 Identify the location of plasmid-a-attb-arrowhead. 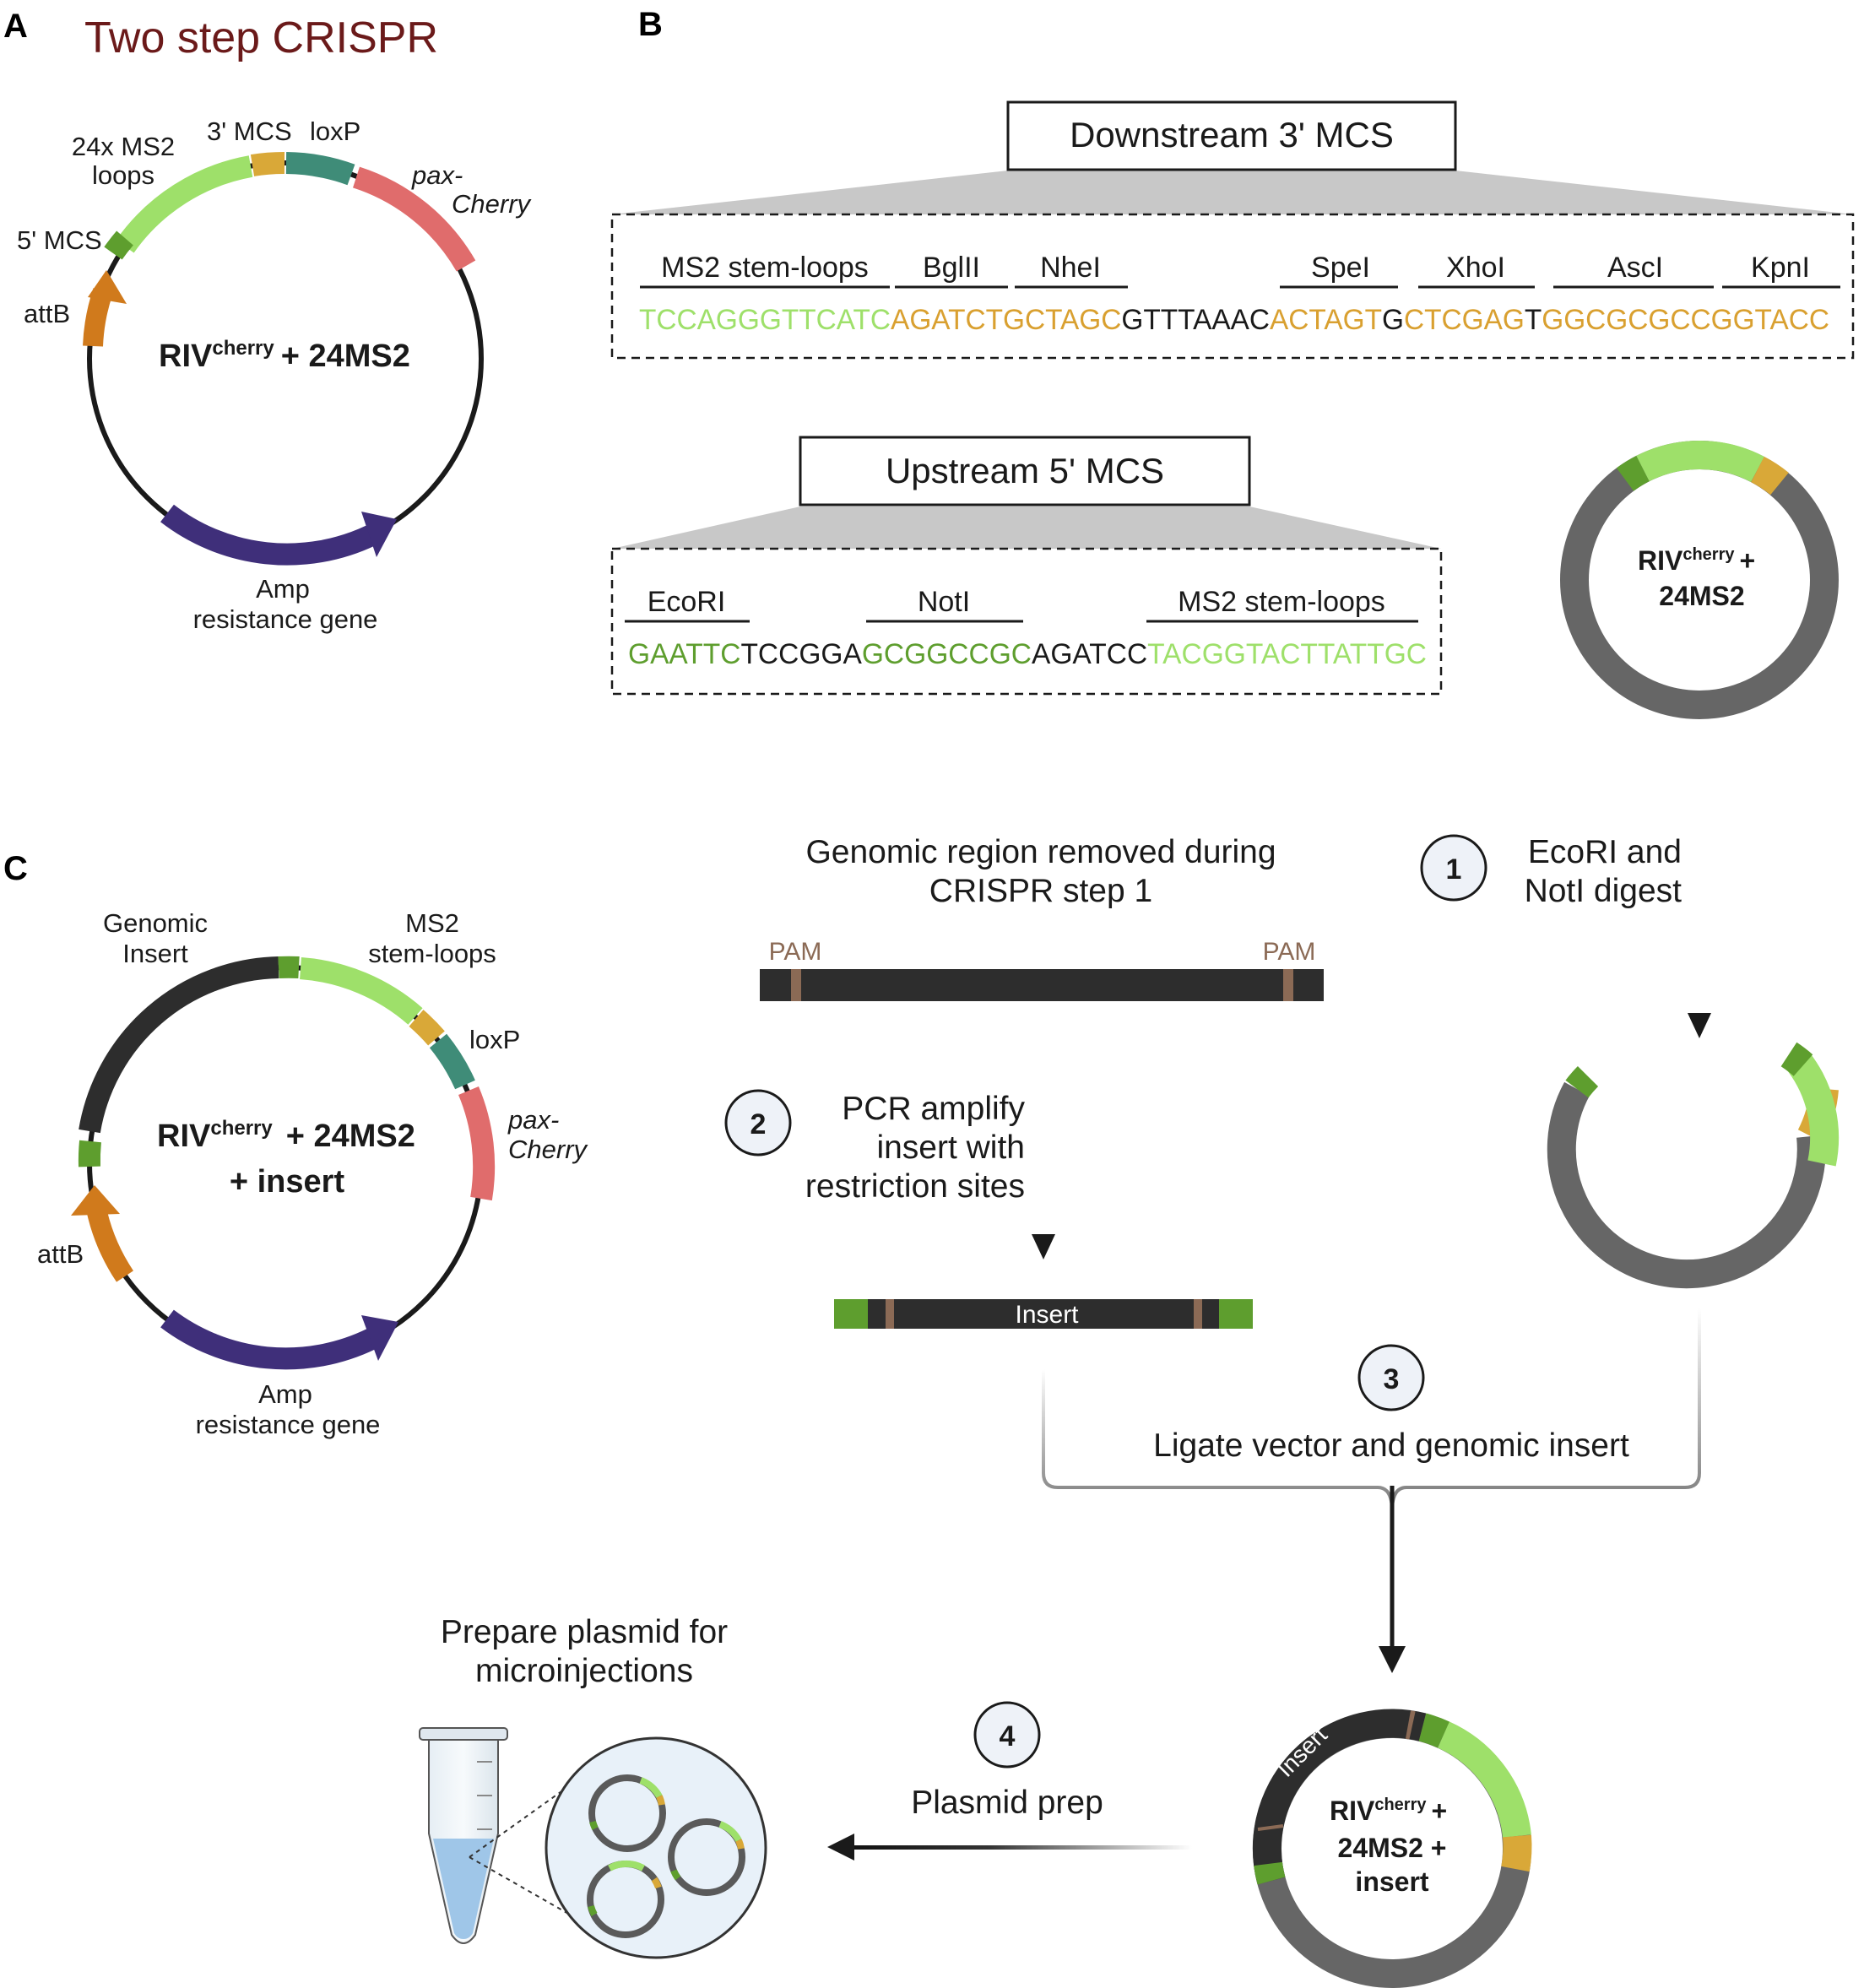
(107, 287).